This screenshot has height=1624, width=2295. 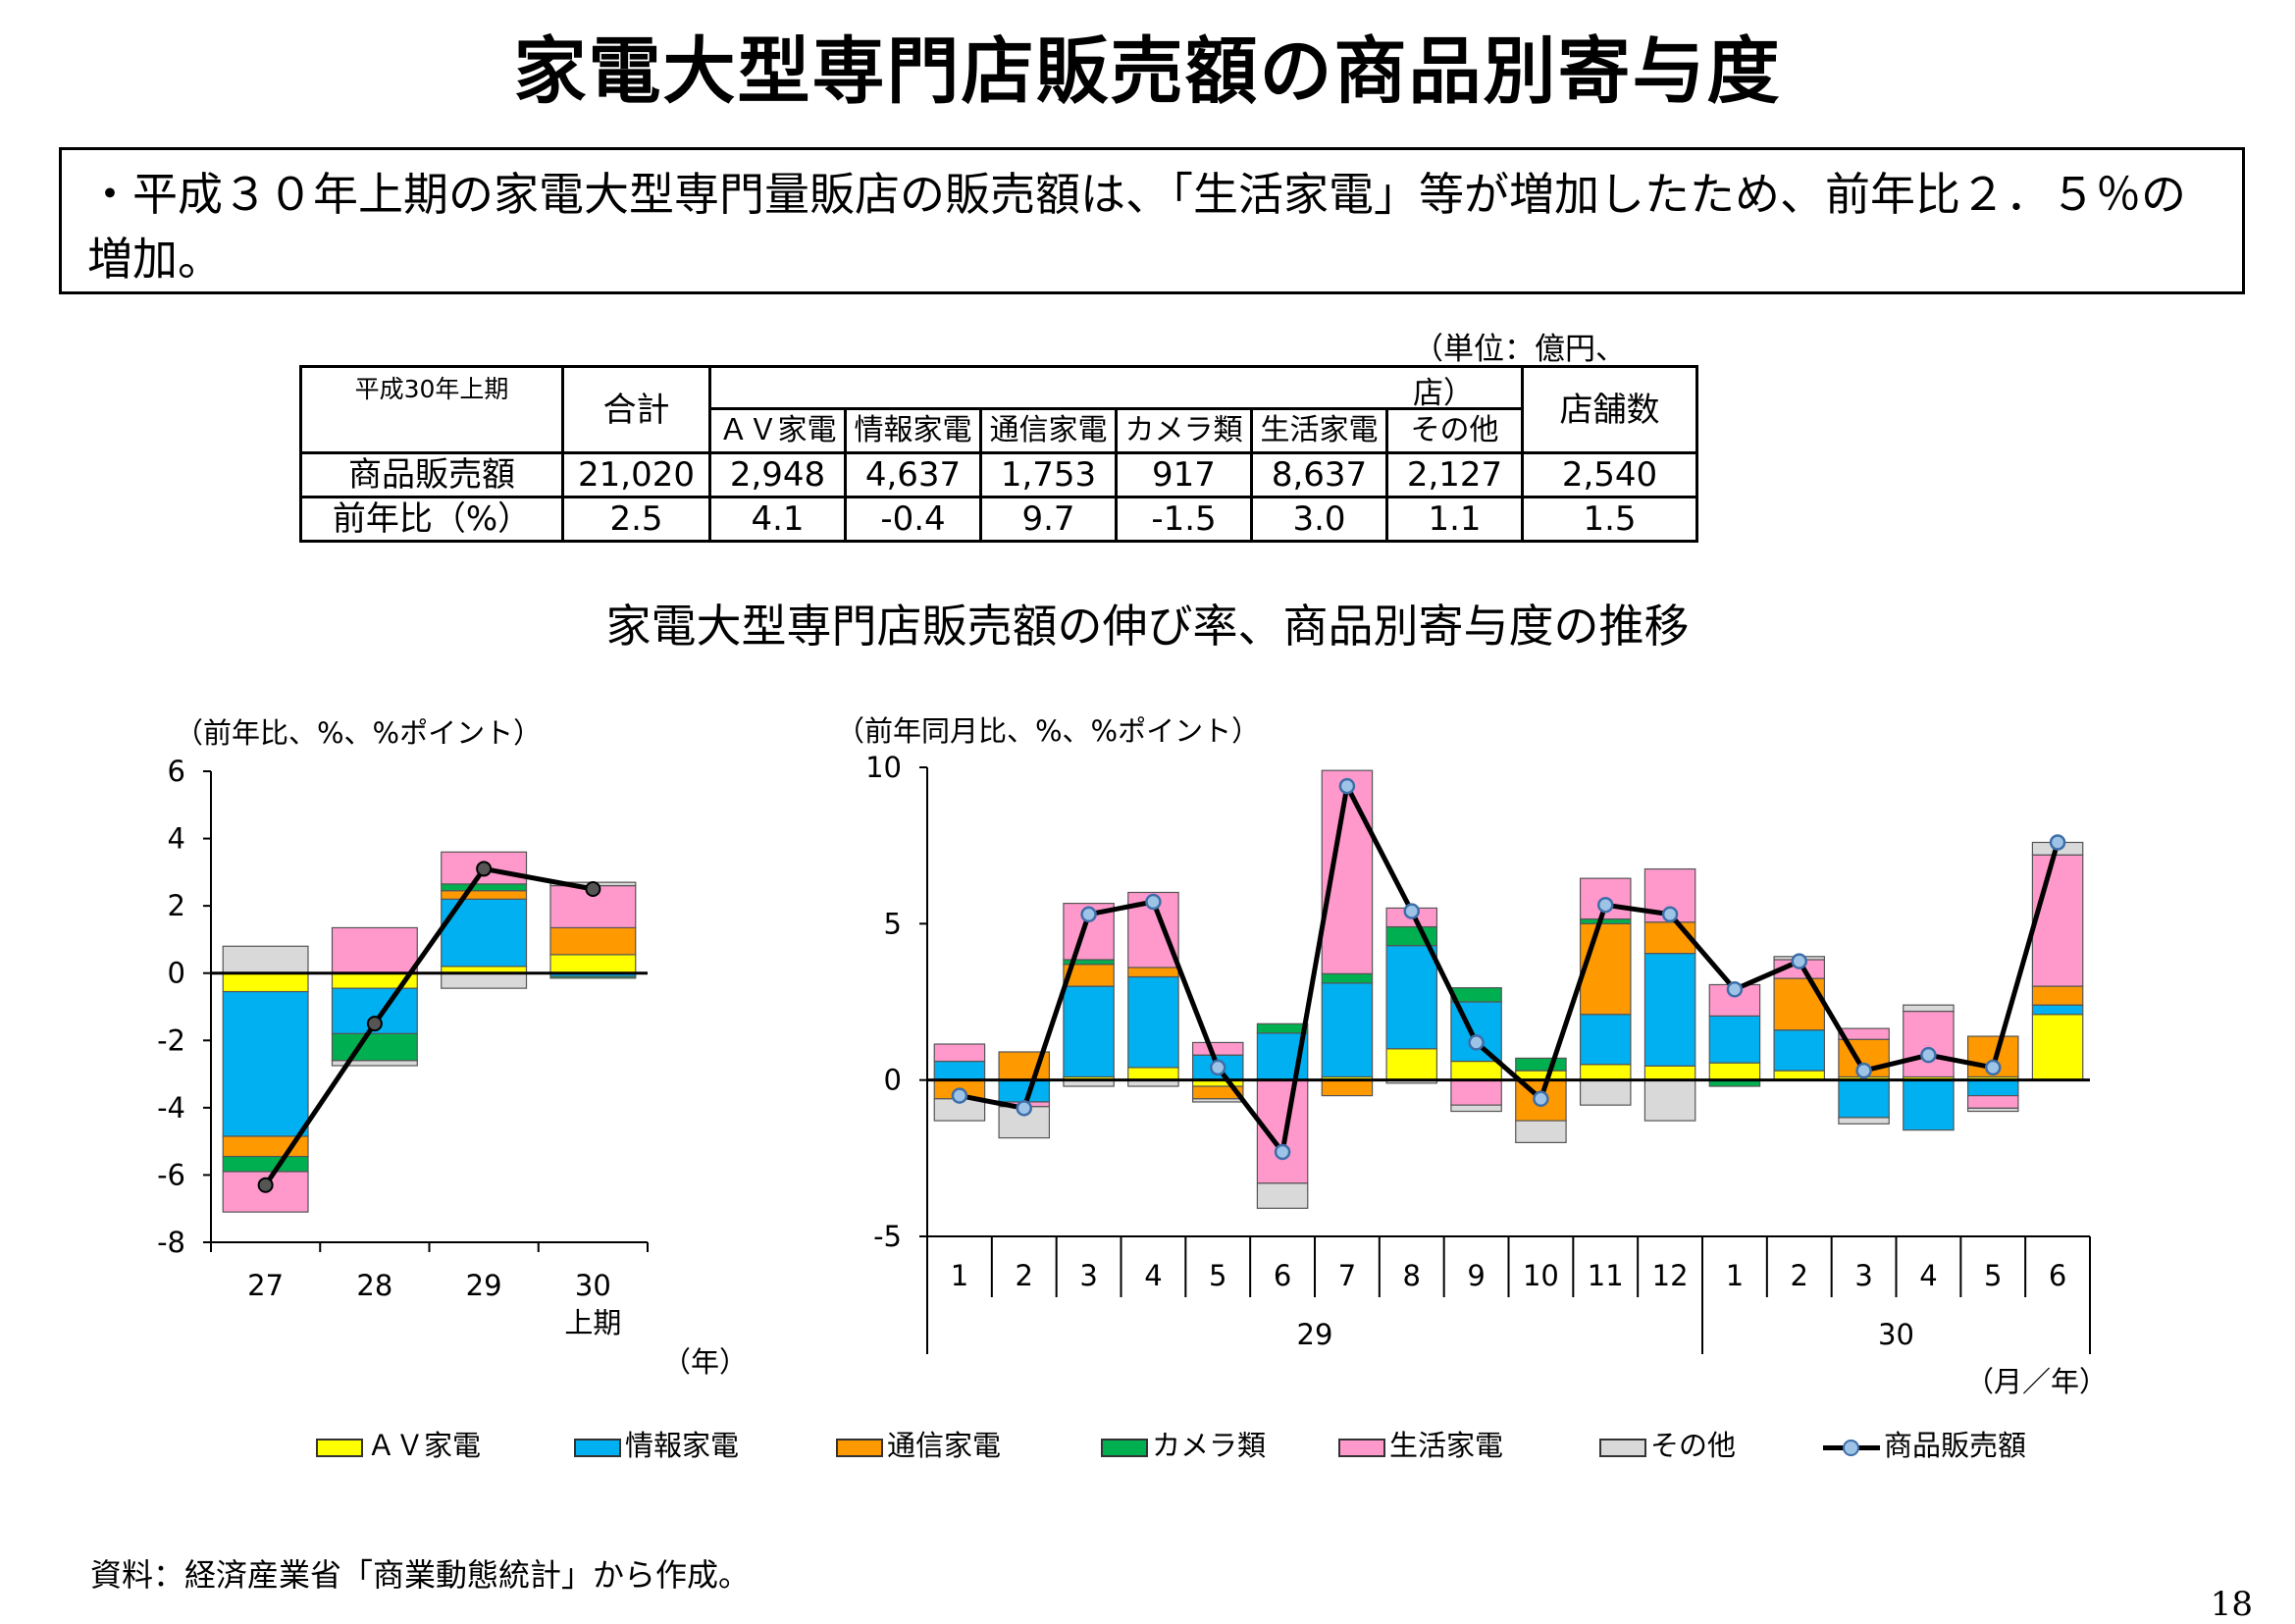 I want to click on legend-item-other: その他, so click(x=1668, y=1445).